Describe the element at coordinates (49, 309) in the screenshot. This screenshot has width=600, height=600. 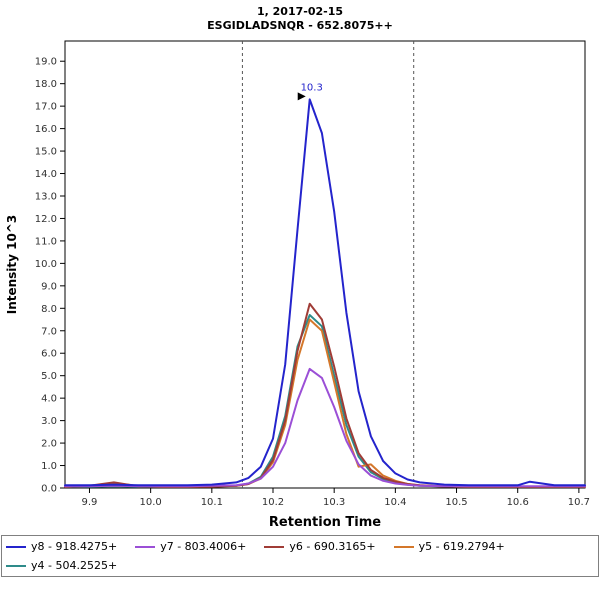
I see `y-tick-label: 8.0` at that location.